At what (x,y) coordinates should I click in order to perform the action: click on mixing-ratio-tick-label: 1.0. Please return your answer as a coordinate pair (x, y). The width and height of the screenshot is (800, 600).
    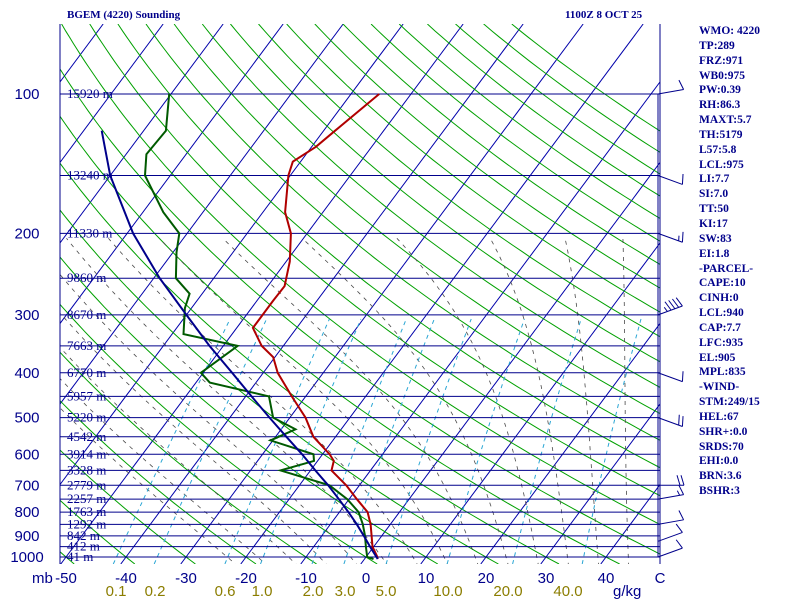
    Looking at the image, I should click on (262, 591).